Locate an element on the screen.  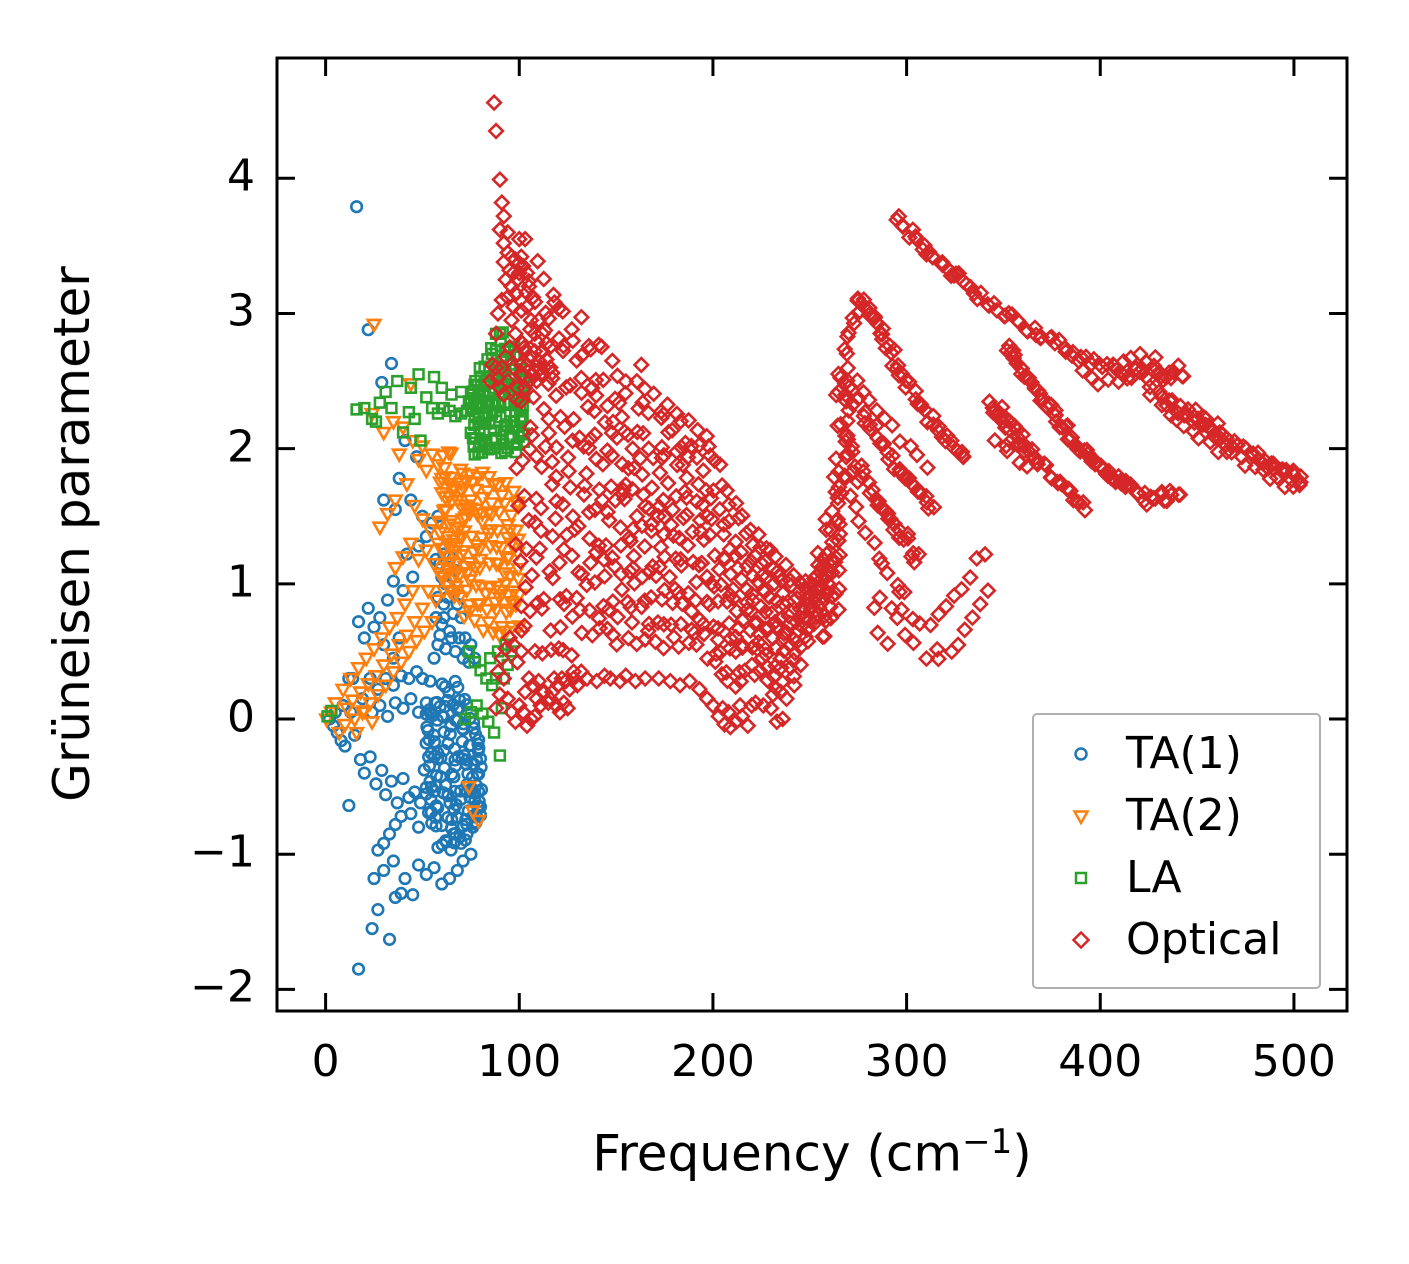
legend-rows: TA(1) TA(2) LA Optical is located at coordinates (1176, 847).